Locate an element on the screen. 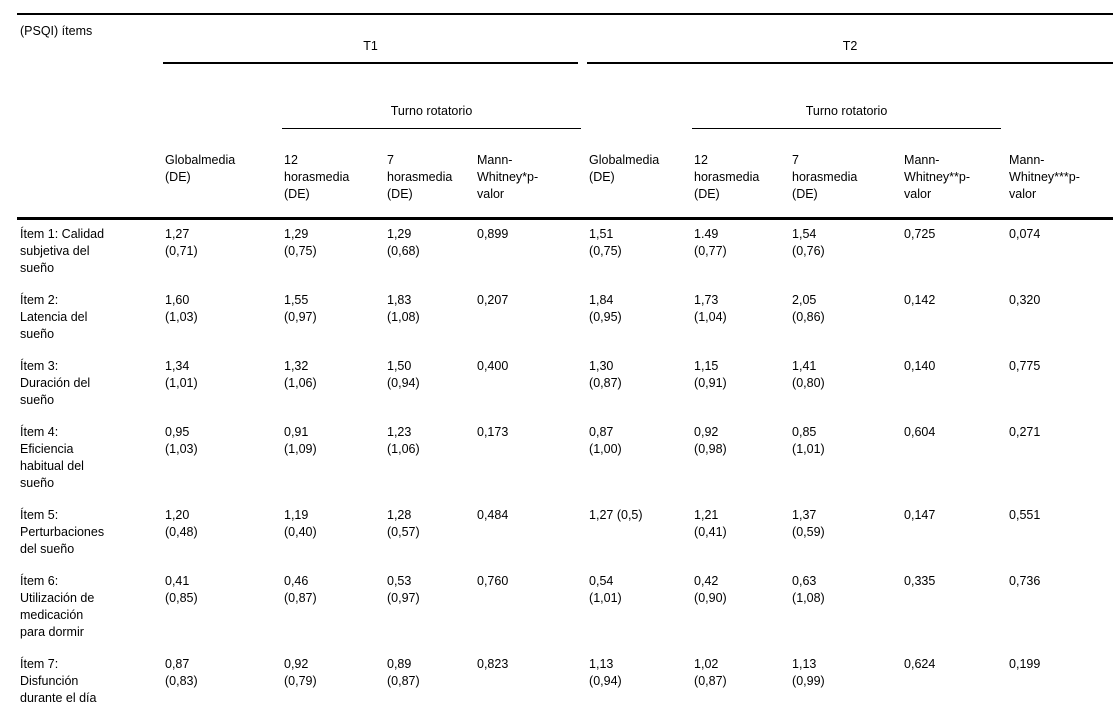 This screenshot has width=1113, height=719. subgroup-header-t2: Turno rotatorio is located at coordinates (849, 113).